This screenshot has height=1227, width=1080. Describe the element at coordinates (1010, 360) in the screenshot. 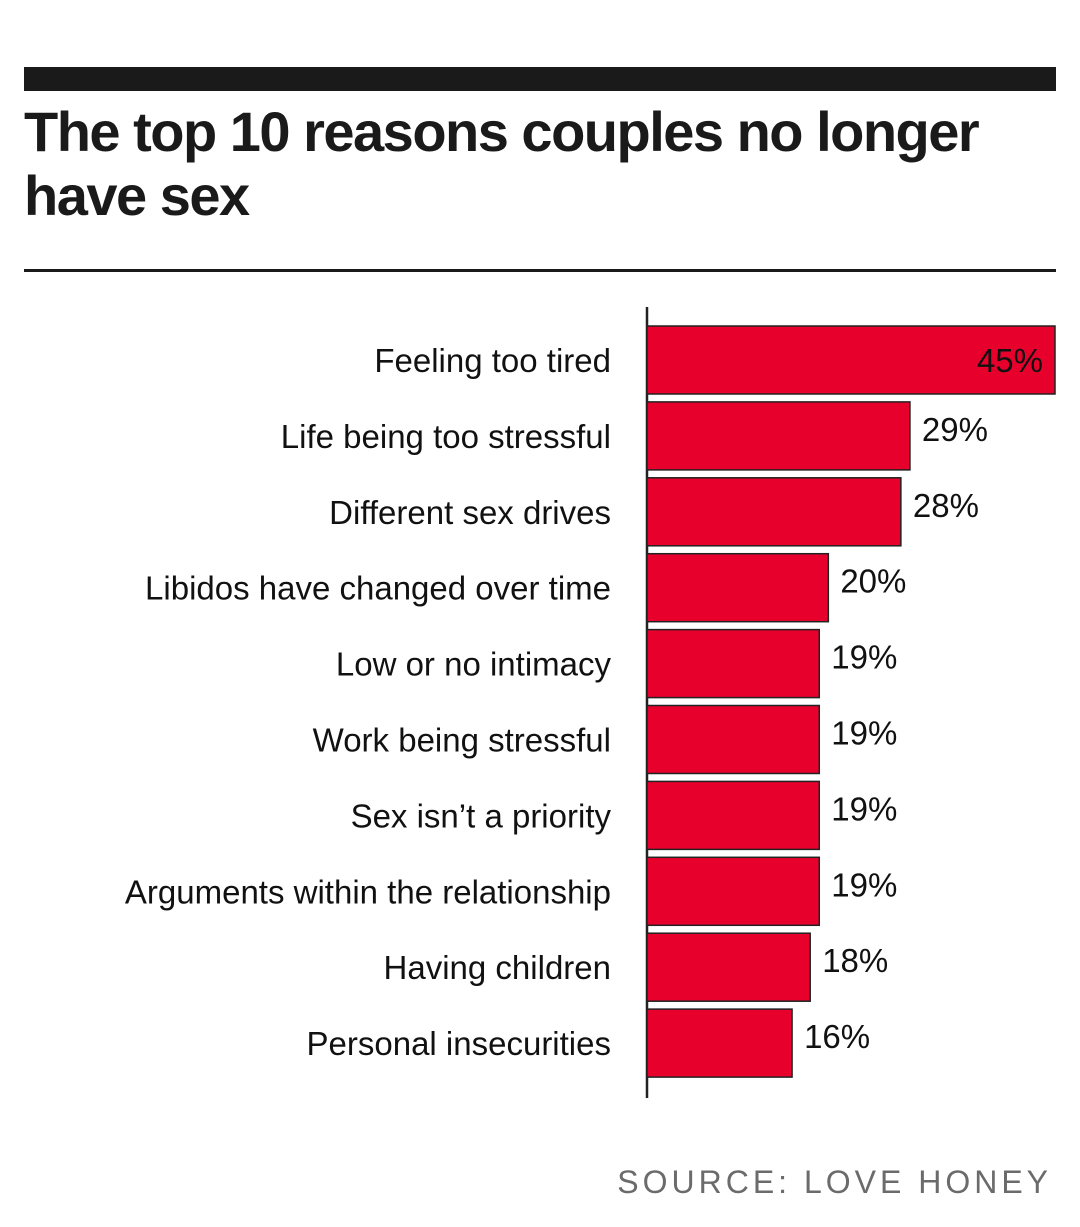

I see `value-label: 45%` at that location.